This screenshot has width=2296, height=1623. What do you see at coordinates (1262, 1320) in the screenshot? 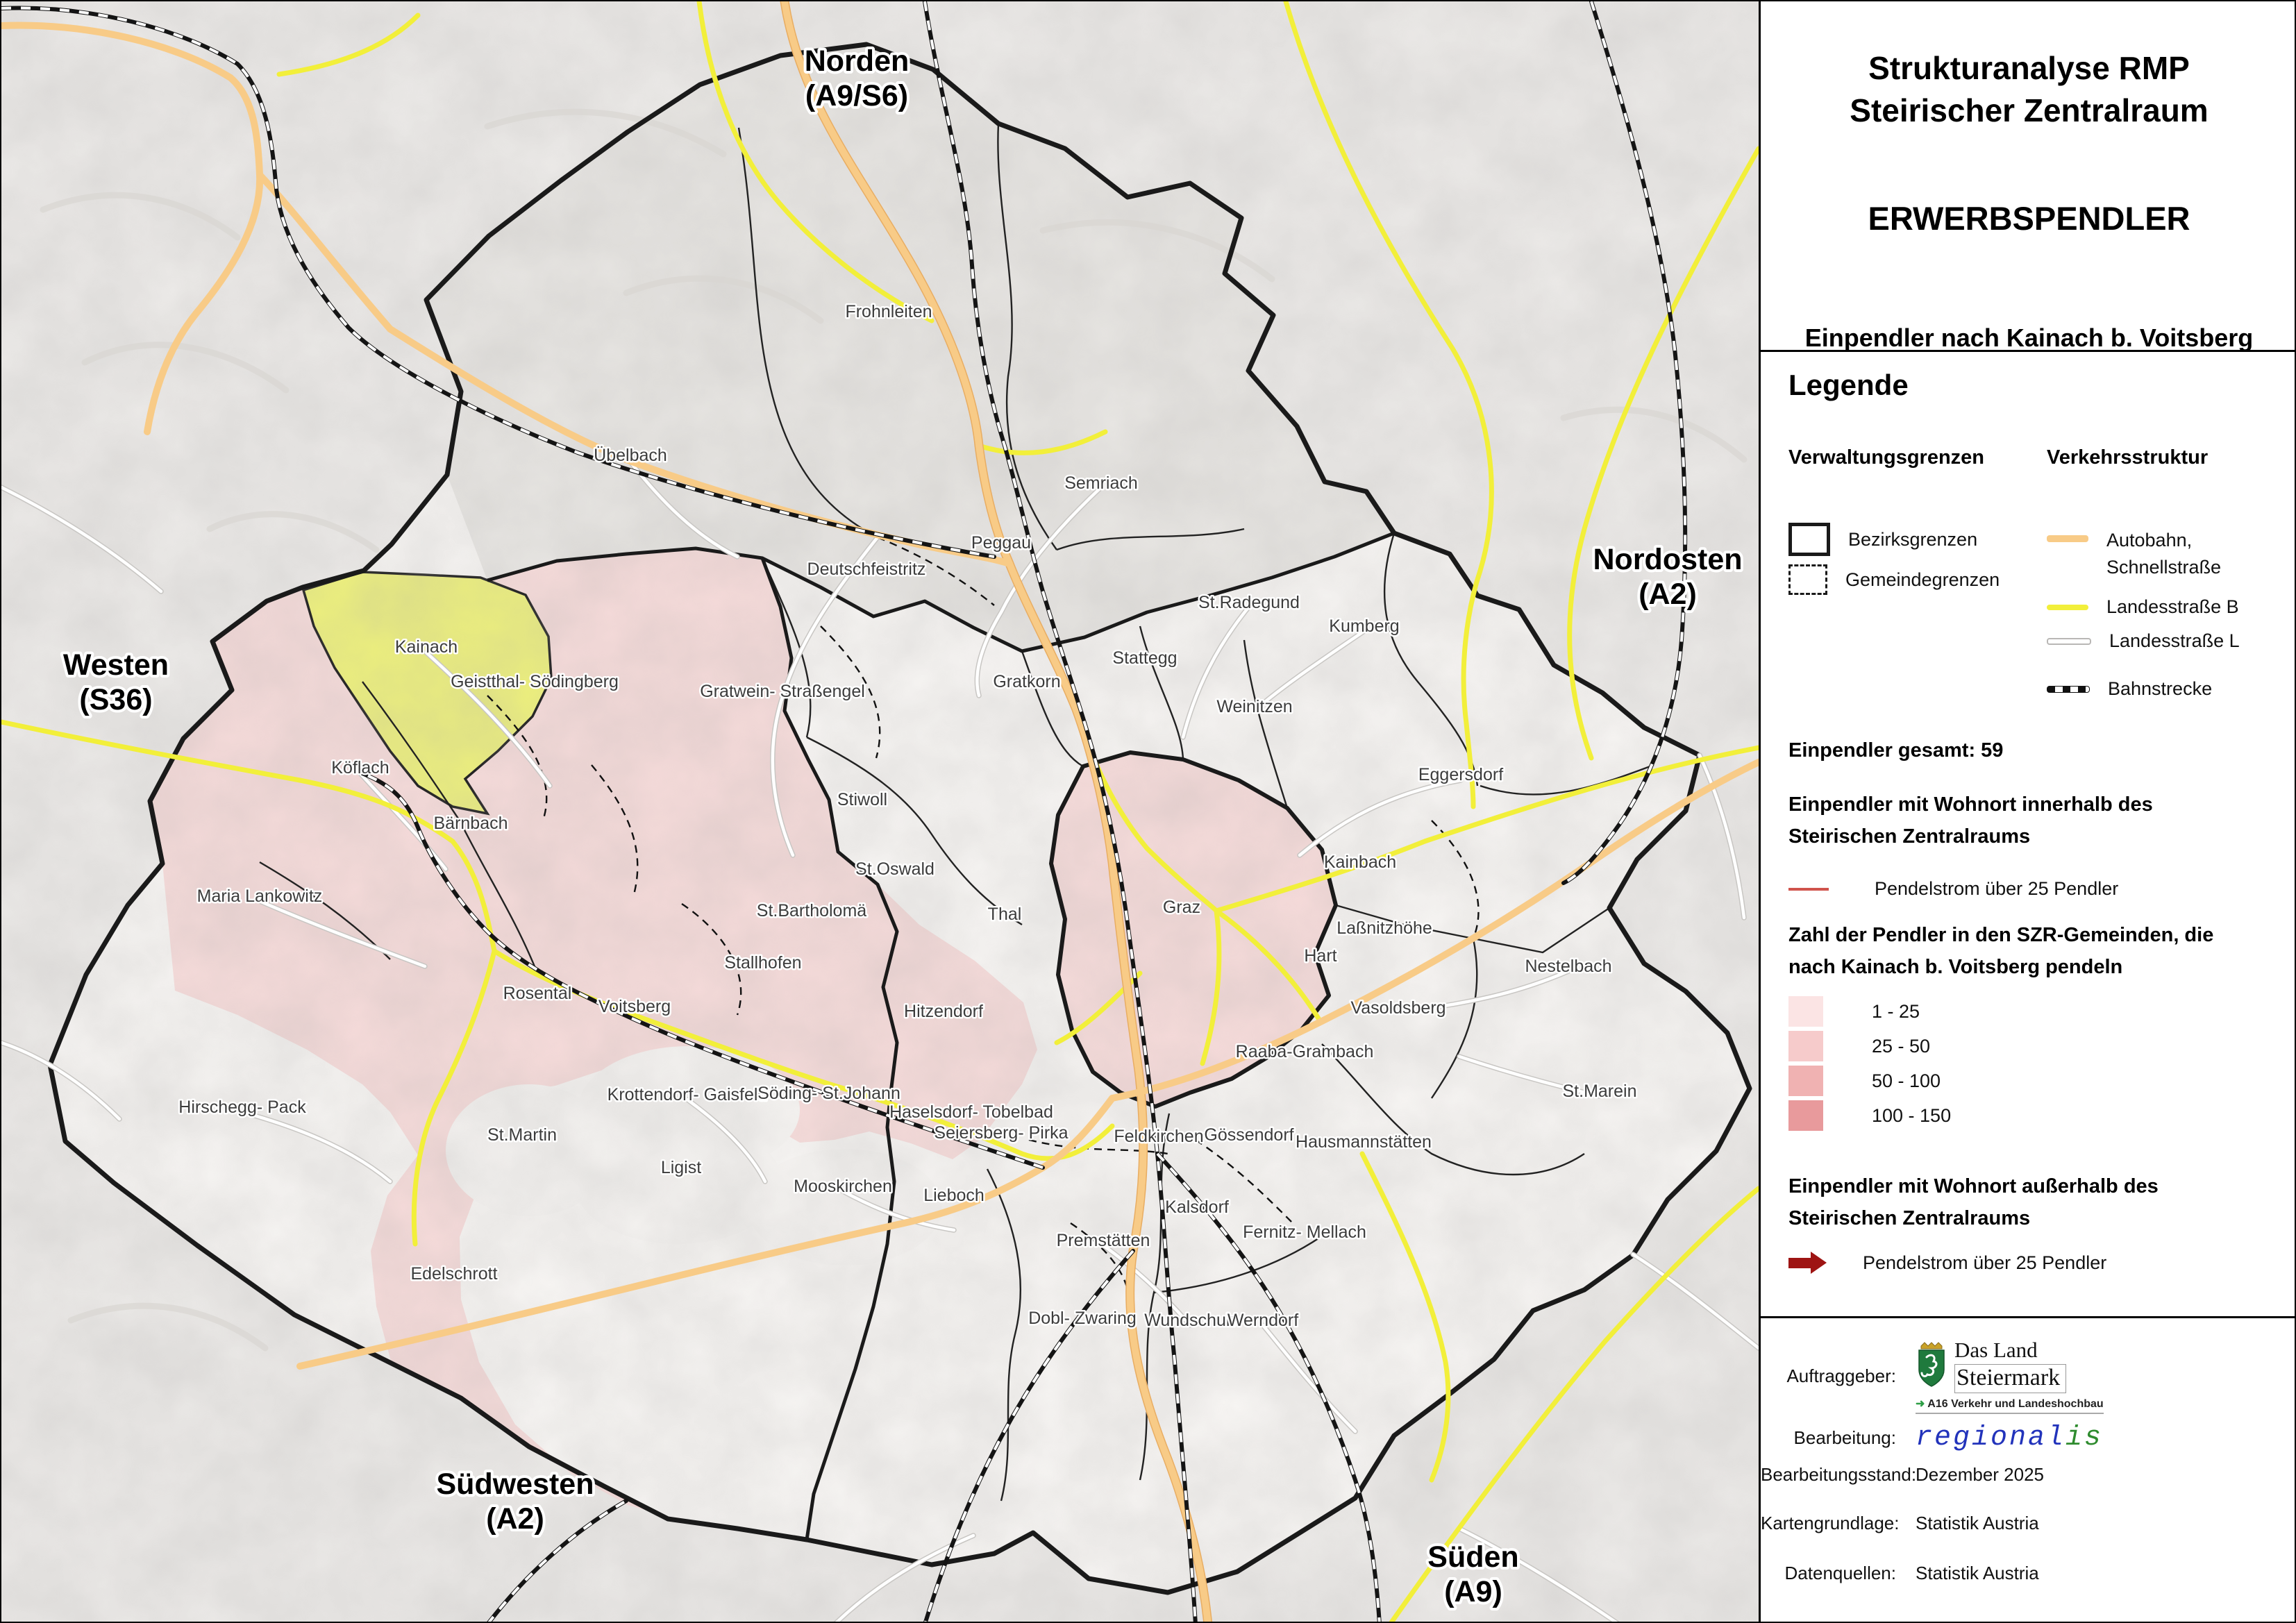
I see `map-label: Werndorf` at bounding box center [1262, 1320].